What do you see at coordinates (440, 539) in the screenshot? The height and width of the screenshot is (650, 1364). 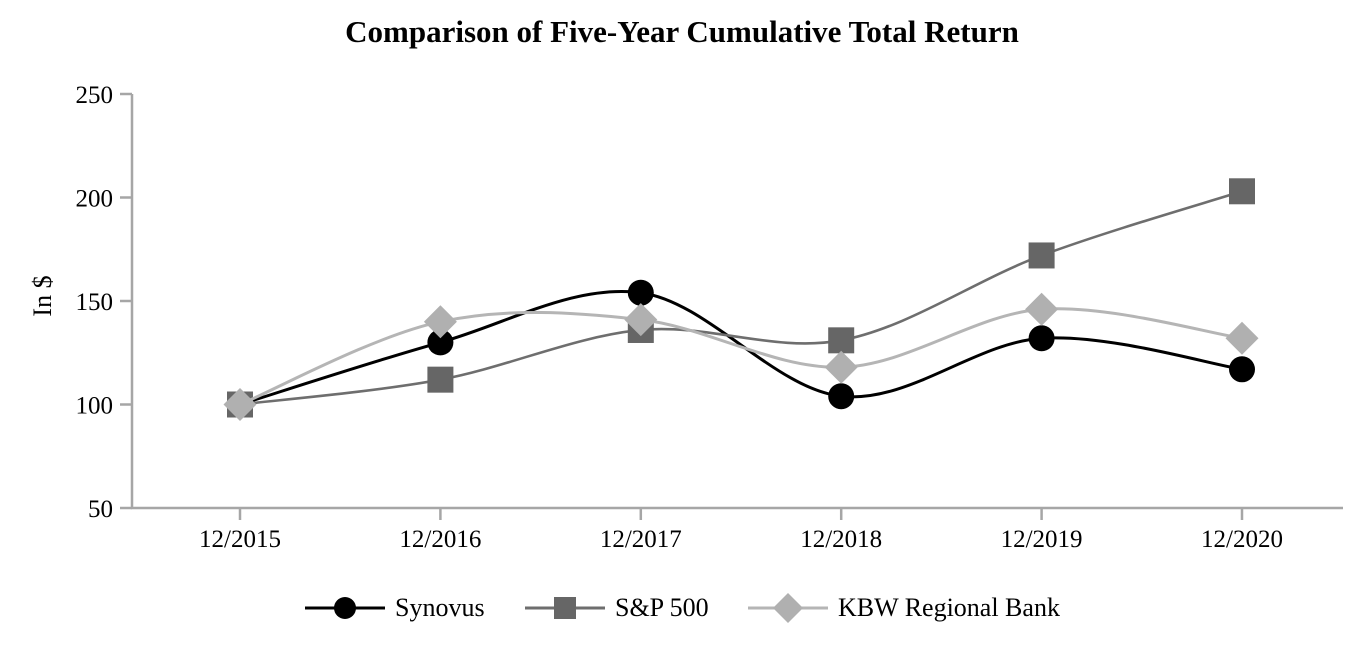 I see `x-tick-label: 12/2016` at bounding box center [440, 539].